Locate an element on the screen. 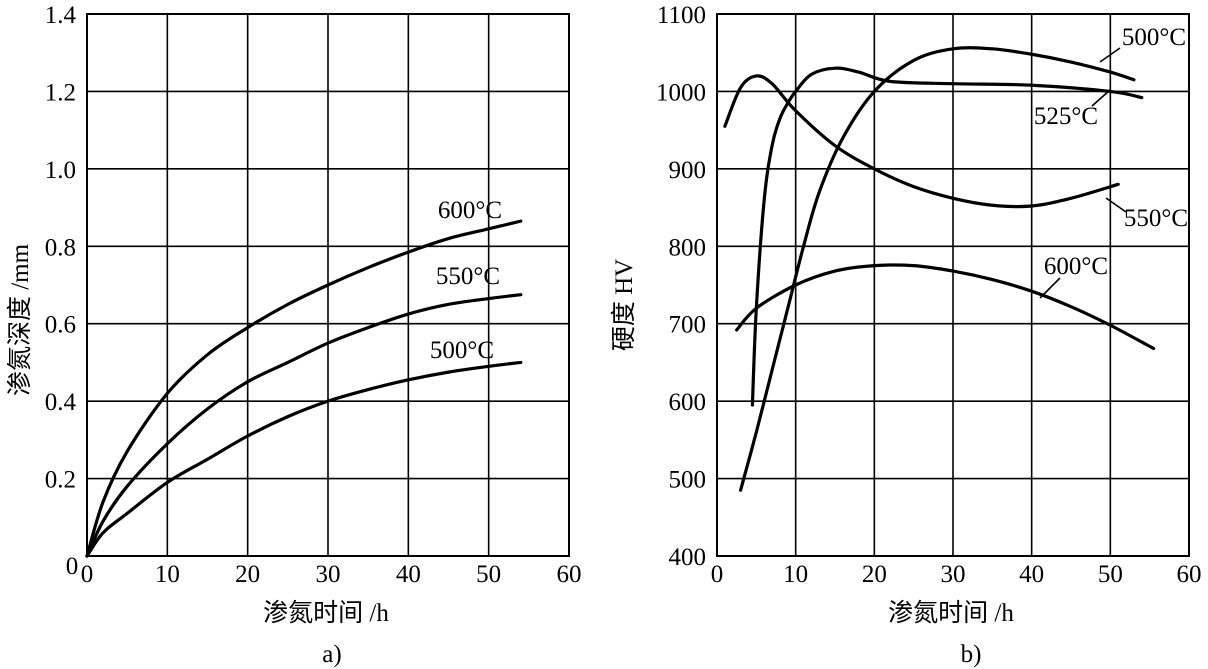  panel-a-series-labels: 600°C 550°C 500°C is located at coordinates (466, 280).